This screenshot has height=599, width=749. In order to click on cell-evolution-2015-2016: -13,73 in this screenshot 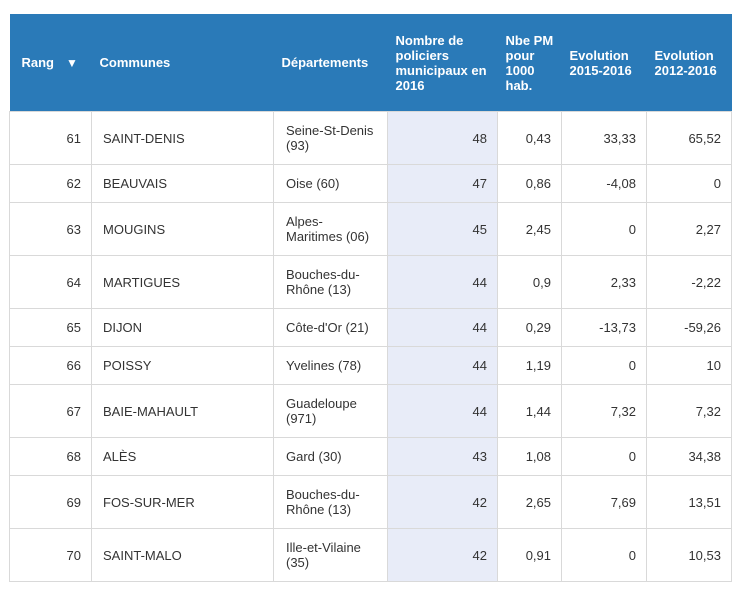, I will do `click(604, 327)`.